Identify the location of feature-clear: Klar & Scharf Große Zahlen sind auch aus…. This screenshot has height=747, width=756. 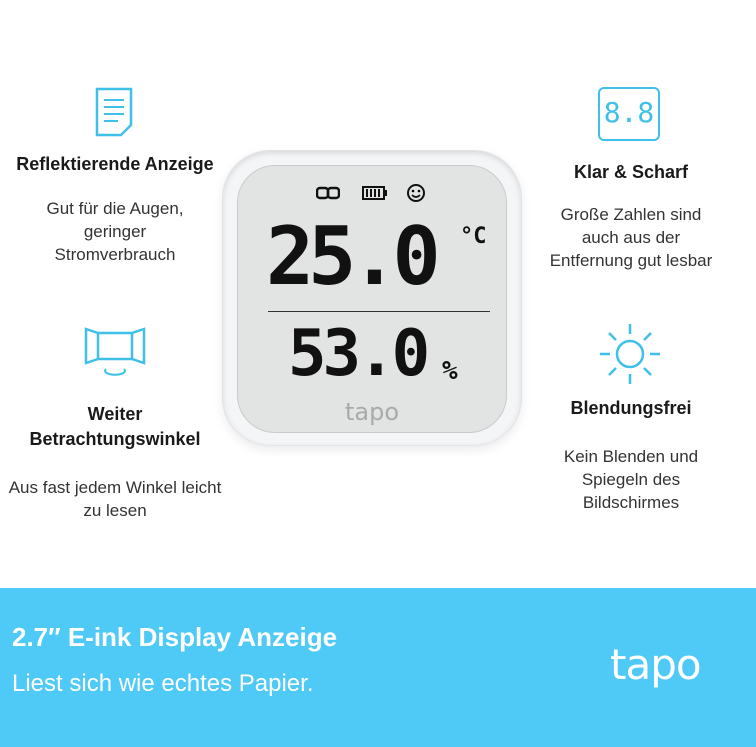
(631, 216).